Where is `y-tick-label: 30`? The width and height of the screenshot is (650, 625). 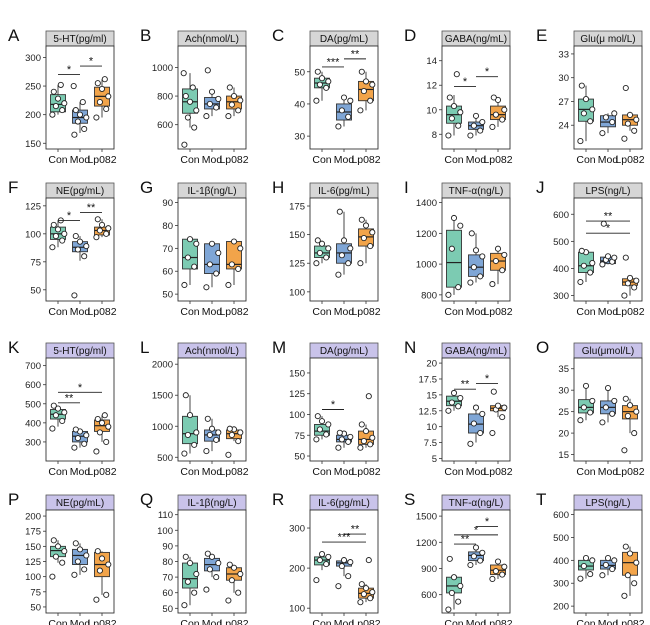 y-tick-label: 30 is located at coordinates (299, 137).